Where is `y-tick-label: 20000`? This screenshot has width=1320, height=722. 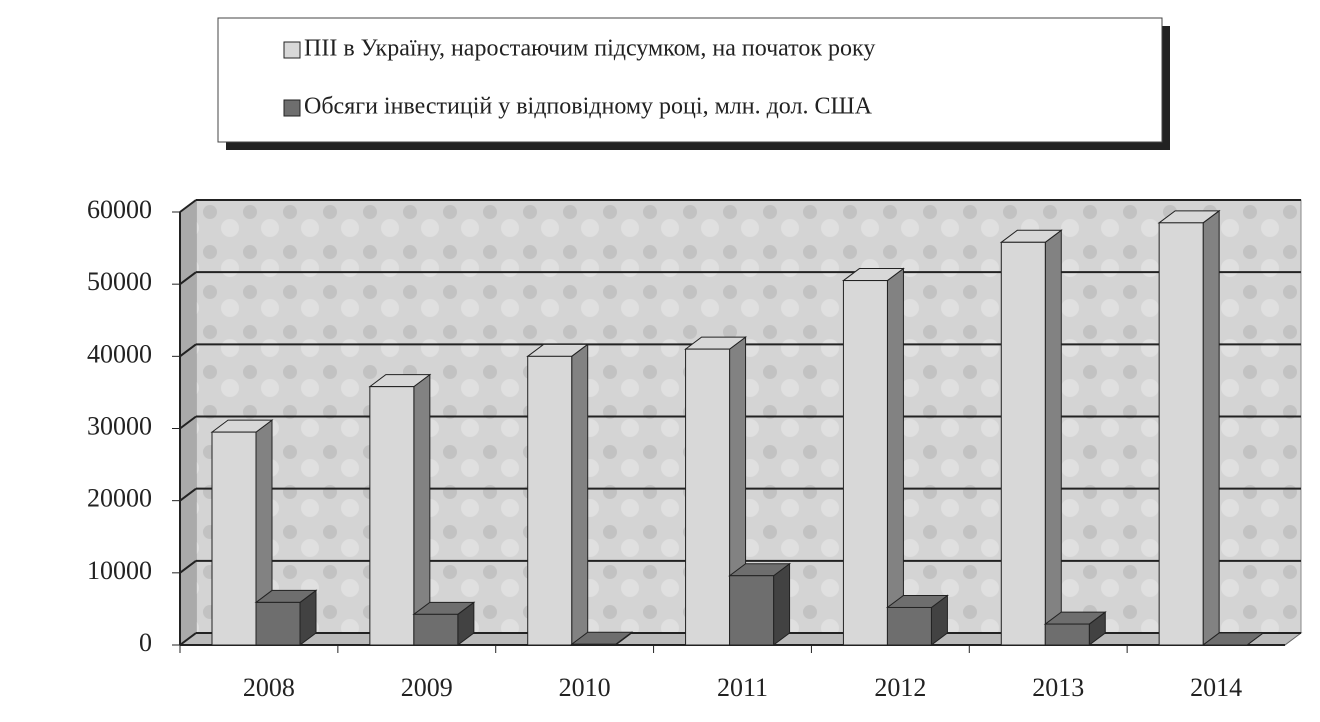
y-tick-label: 20000 is located at coordinates (119, 498).